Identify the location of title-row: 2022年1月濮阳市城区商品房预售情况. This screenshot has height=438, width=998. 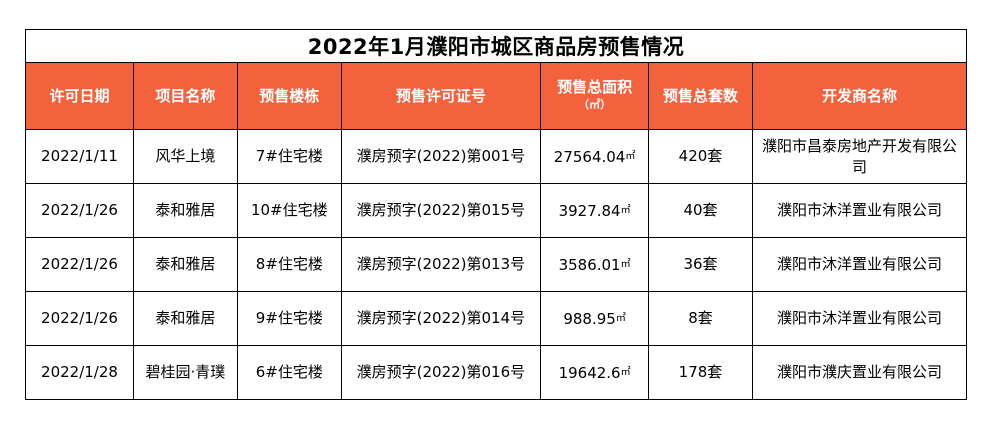
(496, 46).